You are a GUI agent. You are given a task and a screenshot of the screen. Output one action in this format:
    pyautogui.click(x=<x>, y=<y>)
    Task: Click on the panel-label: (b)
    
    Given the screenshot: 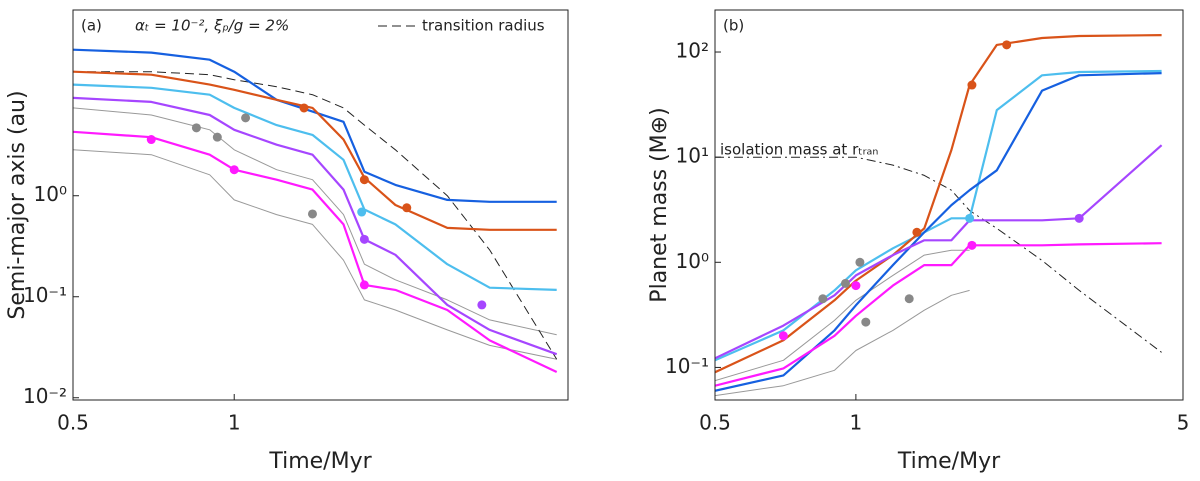 What is the action you would take?
    pyautogui.click(x=733, y=26)
    